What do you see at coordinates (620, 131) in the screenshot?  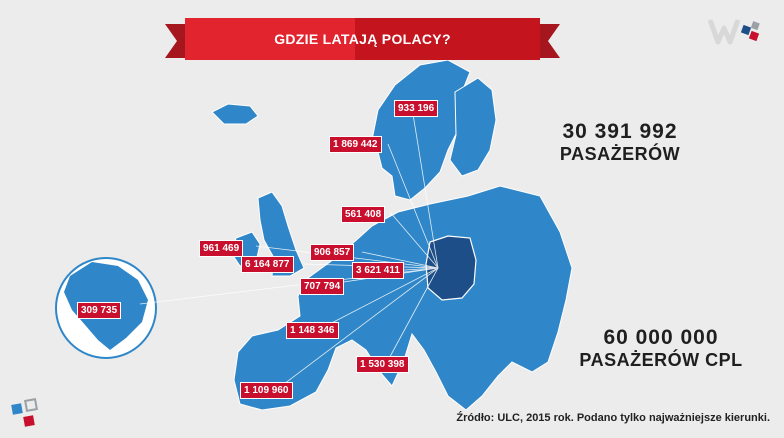 I see `stat-total-value: 30 391 992` at bounding box center [620, 131].